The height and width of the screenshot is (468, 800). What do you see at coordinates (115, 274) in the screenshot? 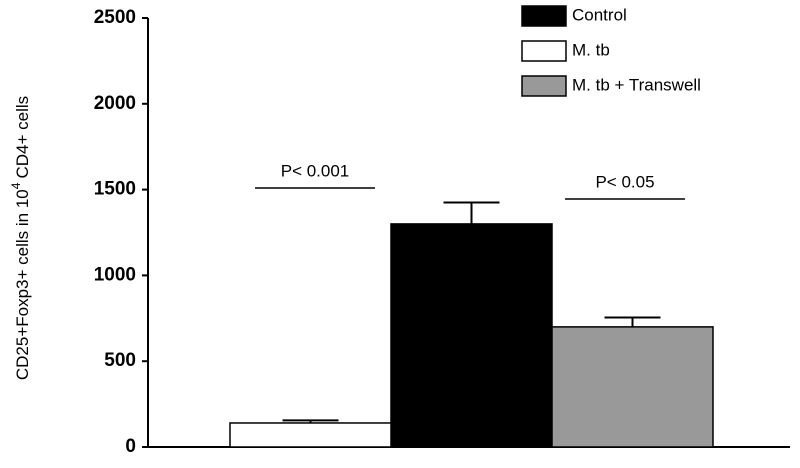
I see `y-tick-label: 1000` at bounding box center [115, 274].